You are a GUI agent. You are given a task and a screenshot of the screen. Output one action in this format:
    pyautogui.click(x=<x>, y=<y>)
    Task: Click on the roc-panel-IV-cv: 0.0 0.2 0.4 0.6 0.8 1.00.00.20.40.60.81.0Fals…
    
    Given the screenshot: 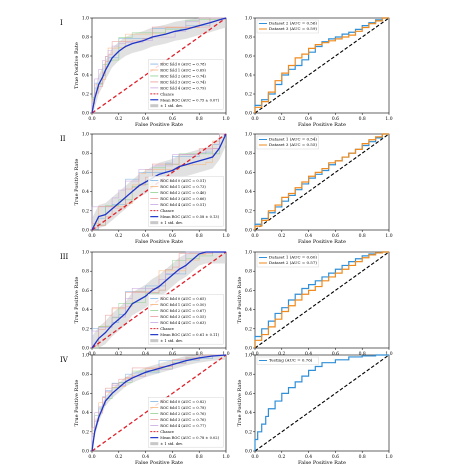 What is the action you would take?
    pyautogui.click(x=152, y=410)
    